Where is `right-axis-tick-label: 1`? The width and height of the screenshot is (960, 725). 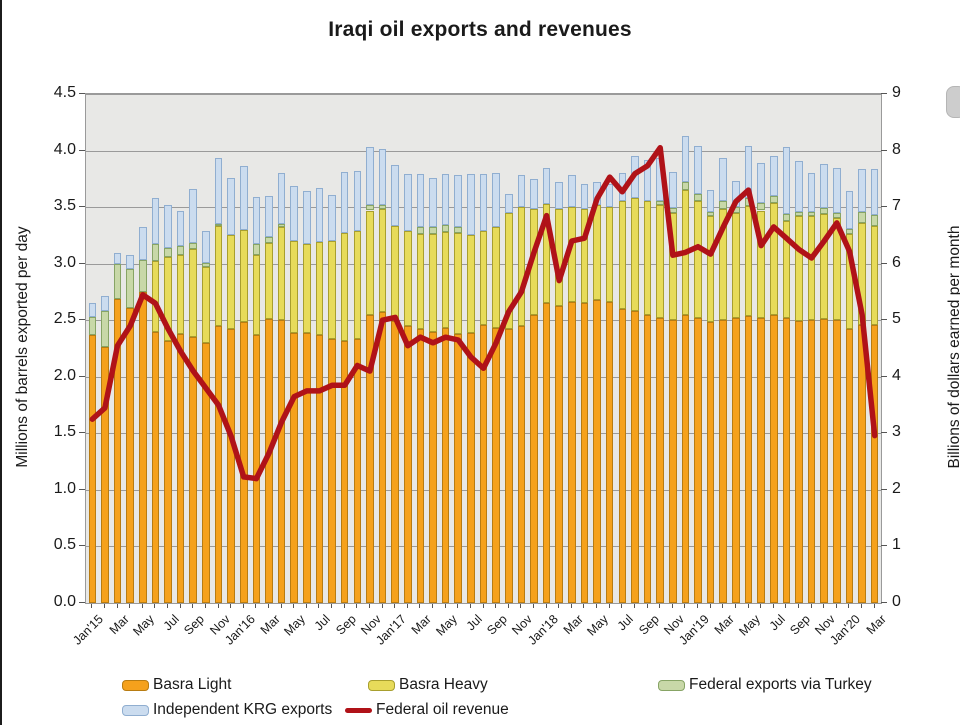 right-axis-tick-label: 1 is located at coordinates (896, 545).